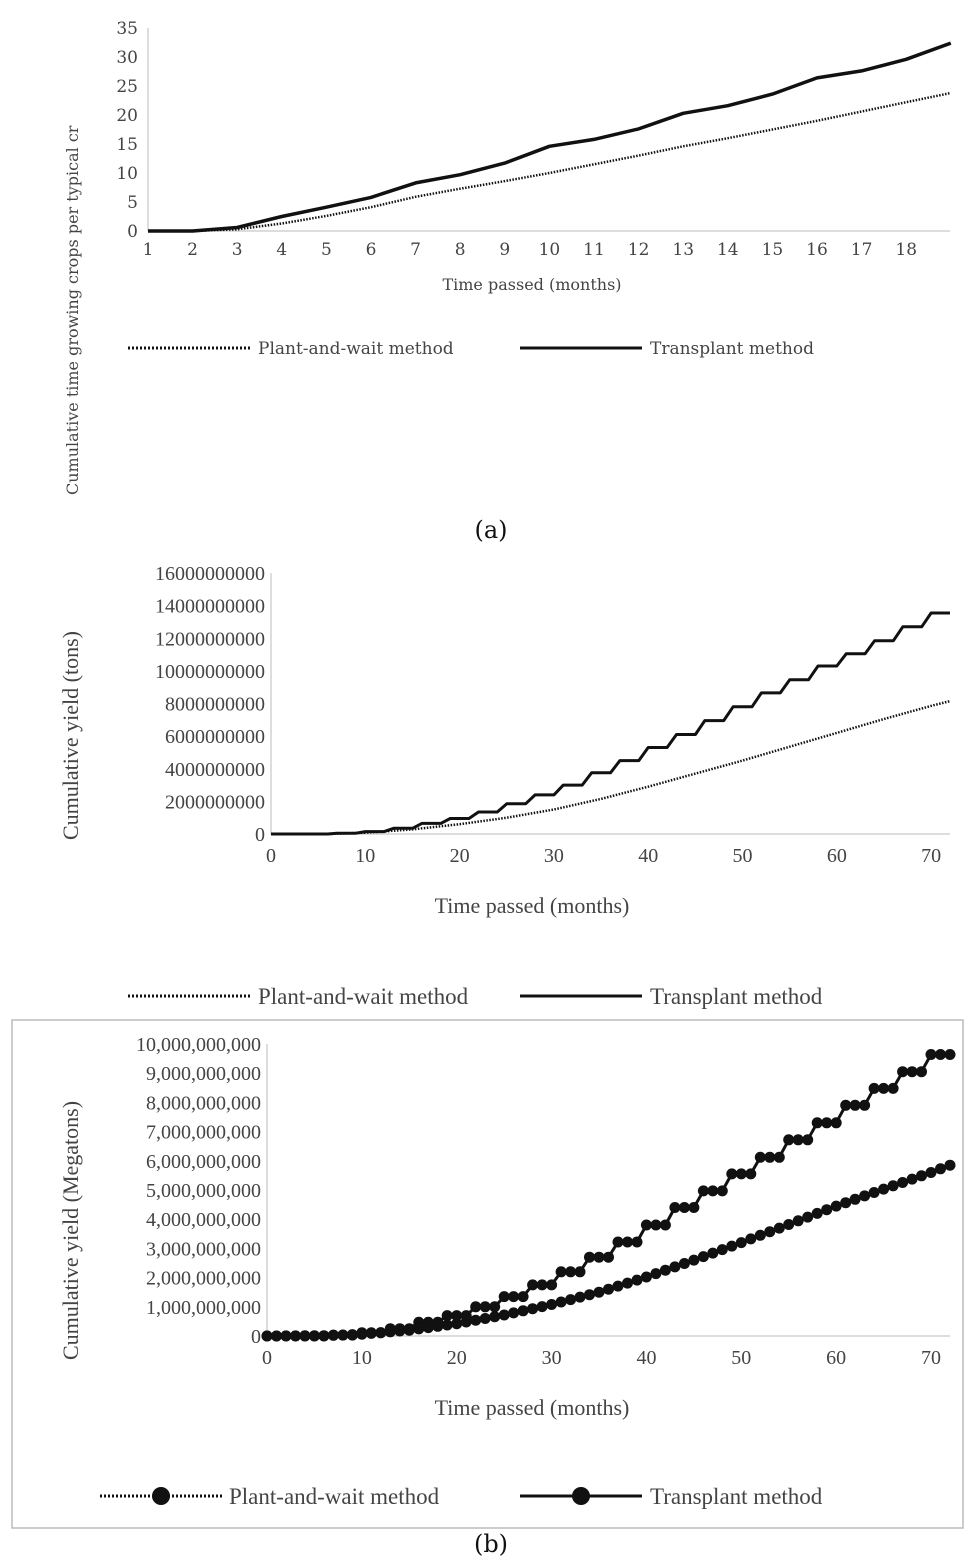  Describe the element at coordinates (203, 1191) in the screenshot. I see `y-tick-label: 5,000,000,000` at that location.